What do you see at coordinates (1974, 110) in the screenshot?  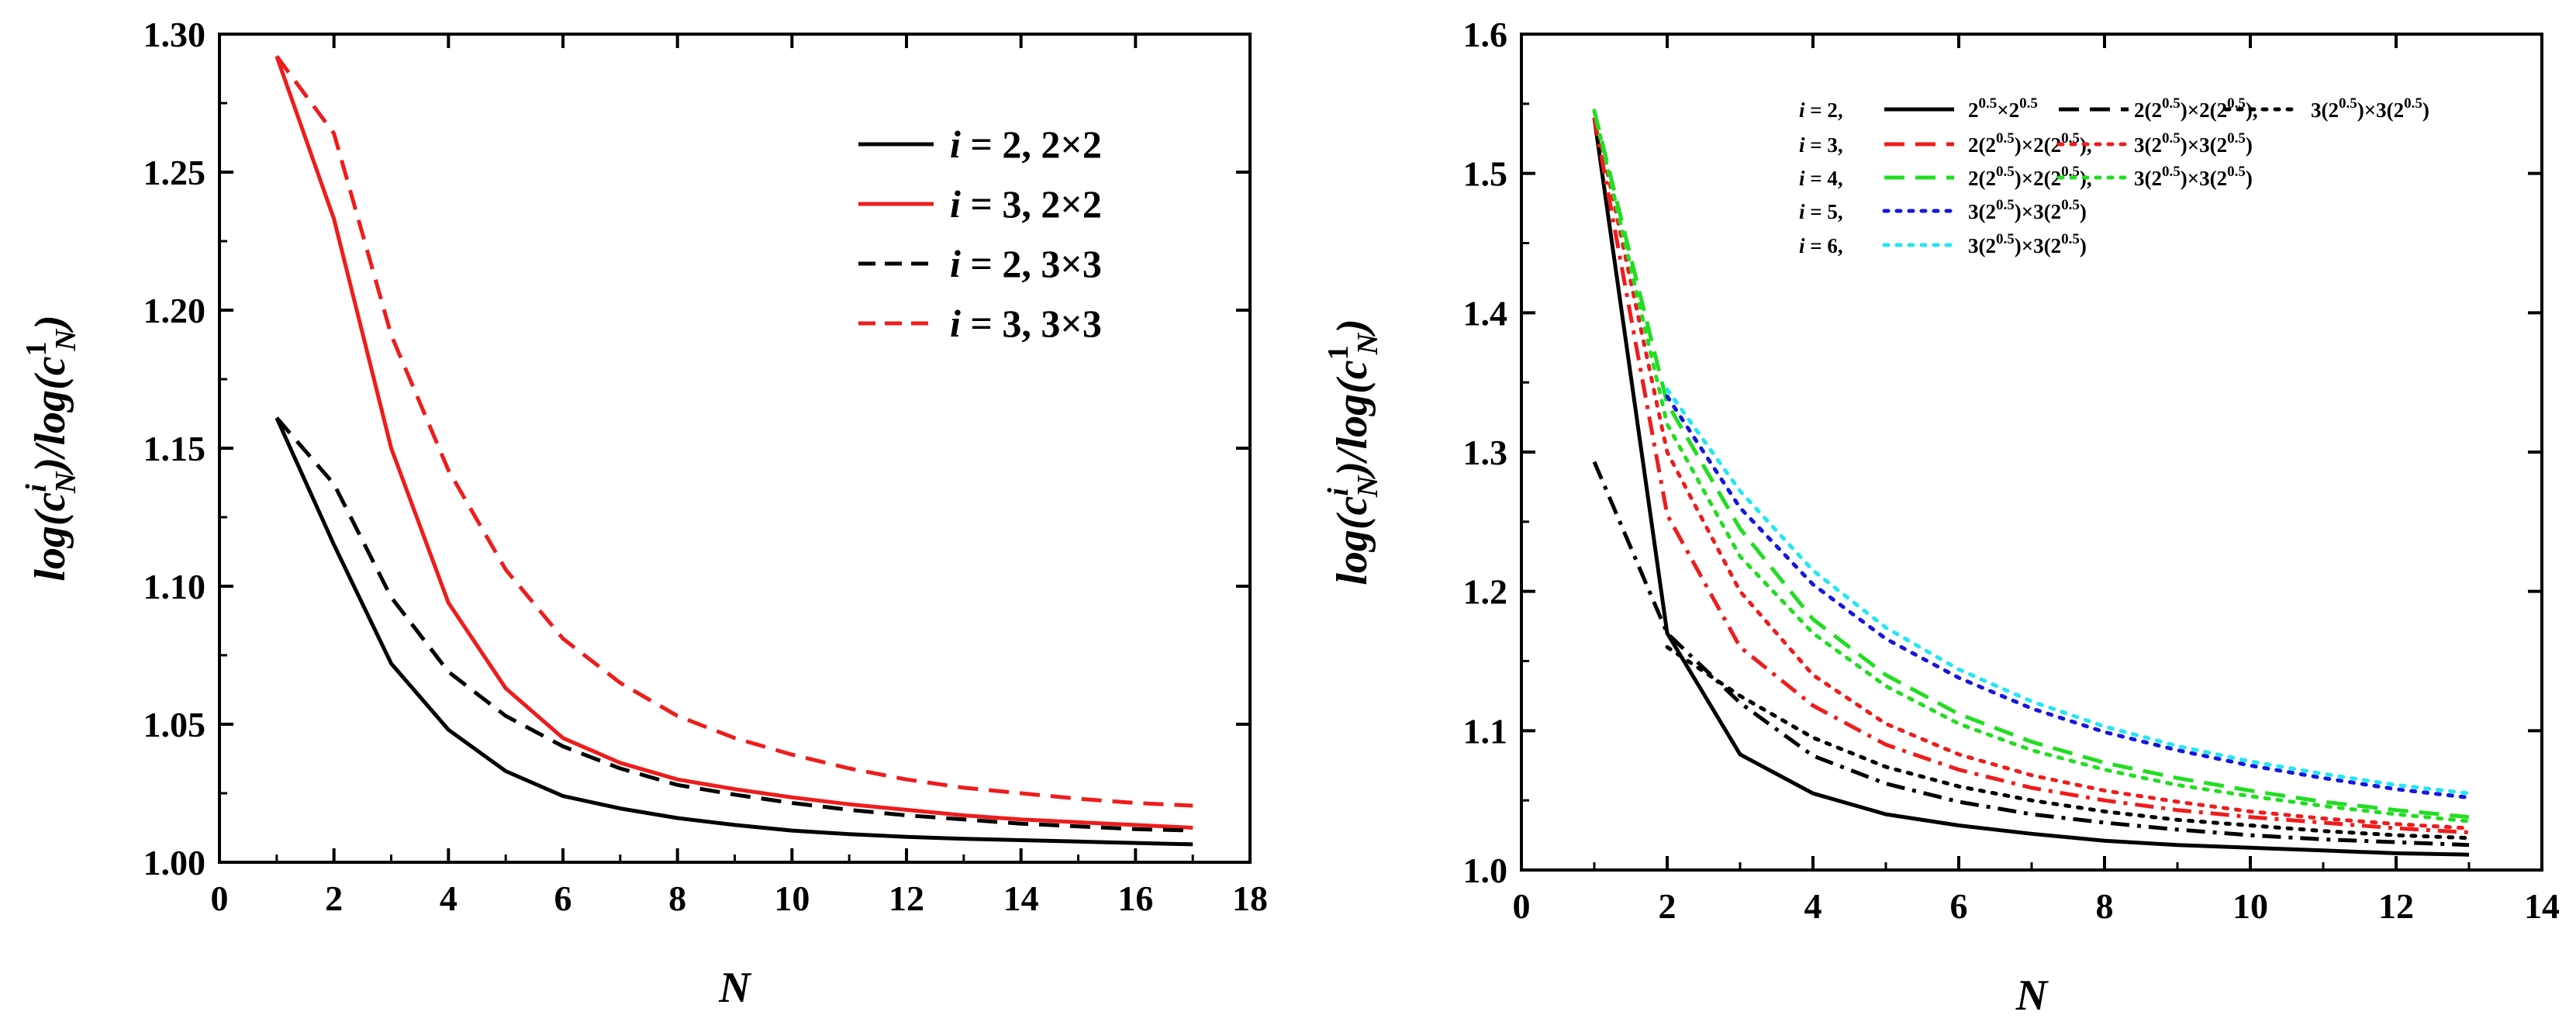 I see `legend-text: 2` at bounding box center [1974, 110].